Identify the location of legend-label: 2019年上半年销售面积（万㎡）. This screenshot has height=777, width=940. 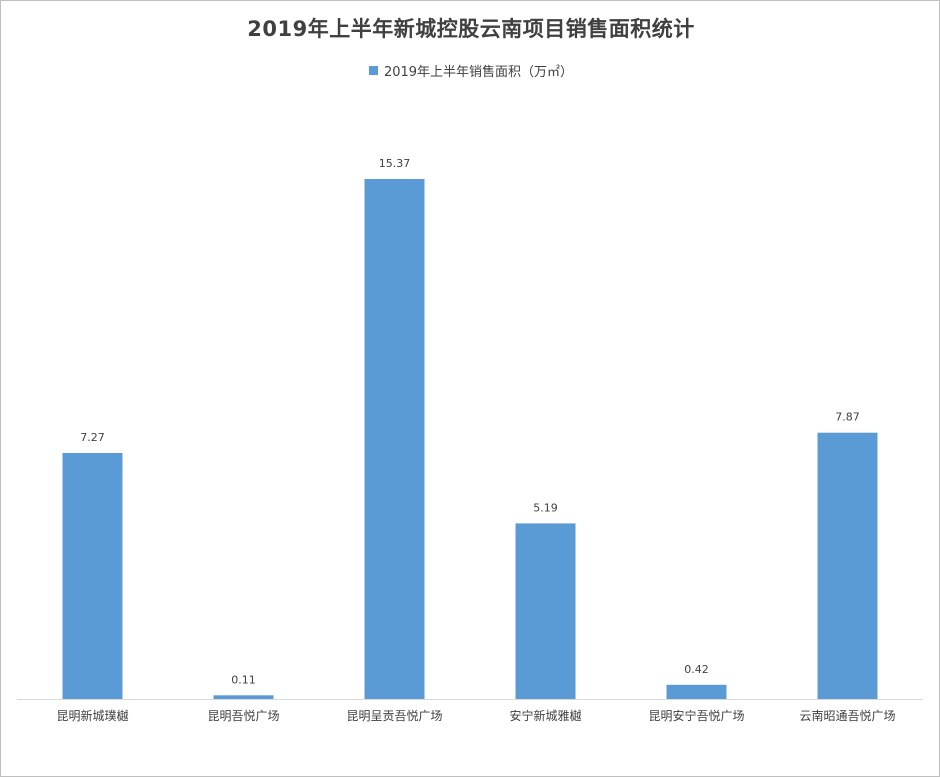
(478, 72).